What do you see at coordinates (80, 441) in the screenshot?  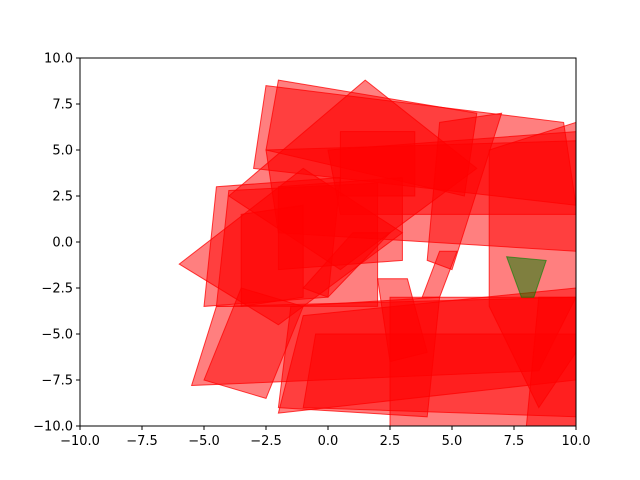 I see `x-tick-label: −10.0` at bounding box center [80, 441].